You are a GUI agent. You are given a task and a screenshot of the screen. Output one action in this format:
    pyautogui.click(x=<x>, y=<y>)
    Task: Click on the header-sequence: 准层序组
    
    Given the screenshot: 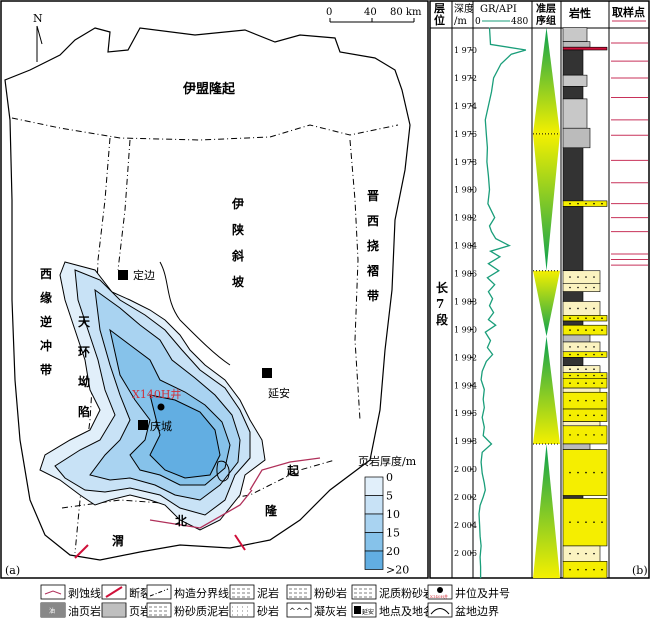 What is the action you would take?
    pyautogui.click(x=546, y=14)
    